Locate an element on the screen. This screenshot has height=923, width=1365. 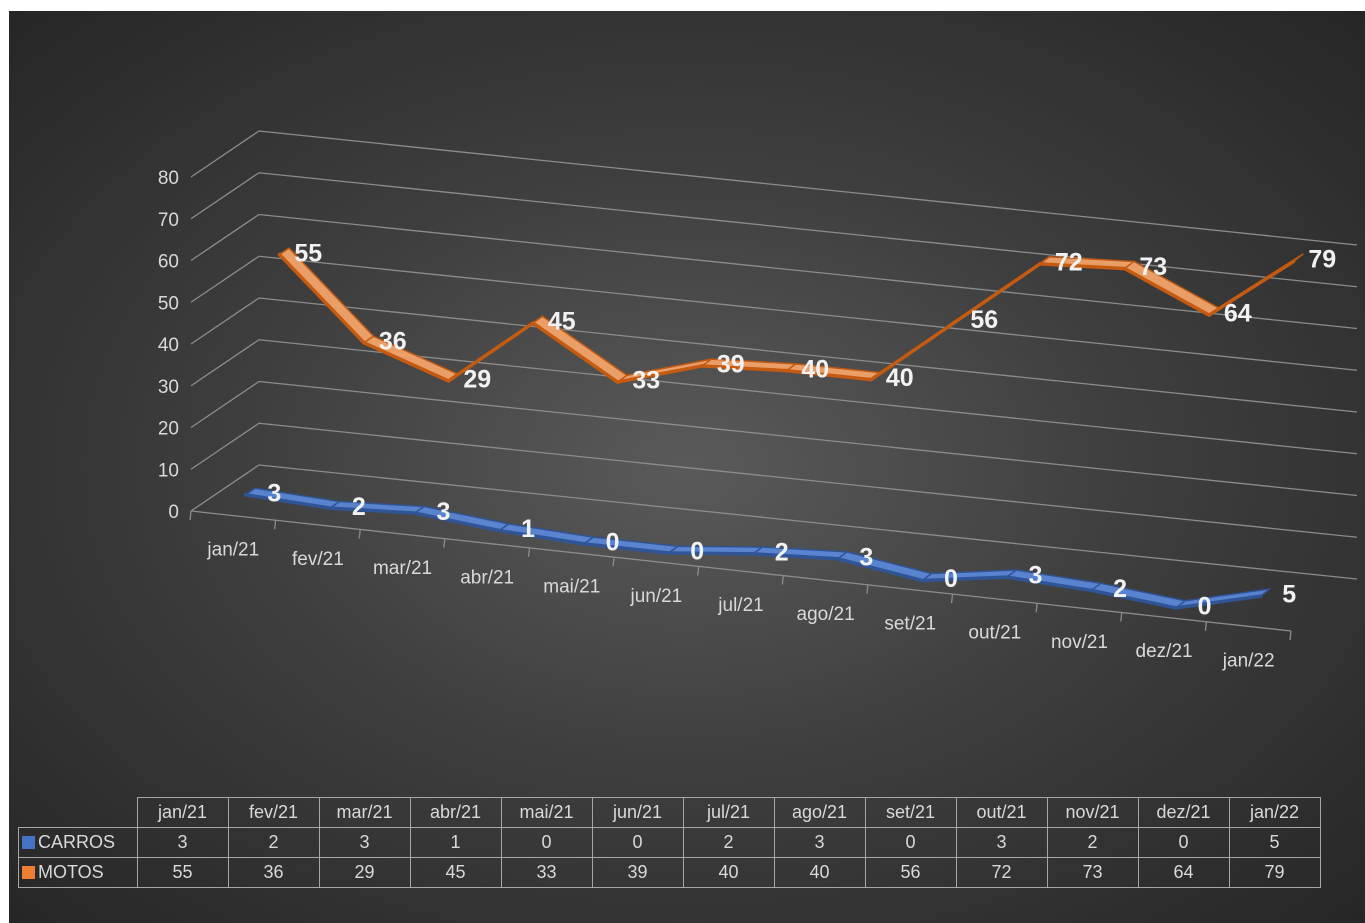
table-column-header: abr/21 is located at coordinates (455, 812).